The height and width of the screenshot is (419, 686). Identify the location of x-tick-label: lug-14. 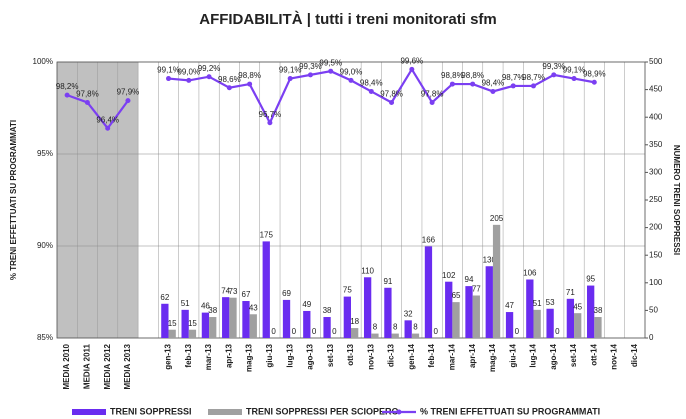
(533, 355).